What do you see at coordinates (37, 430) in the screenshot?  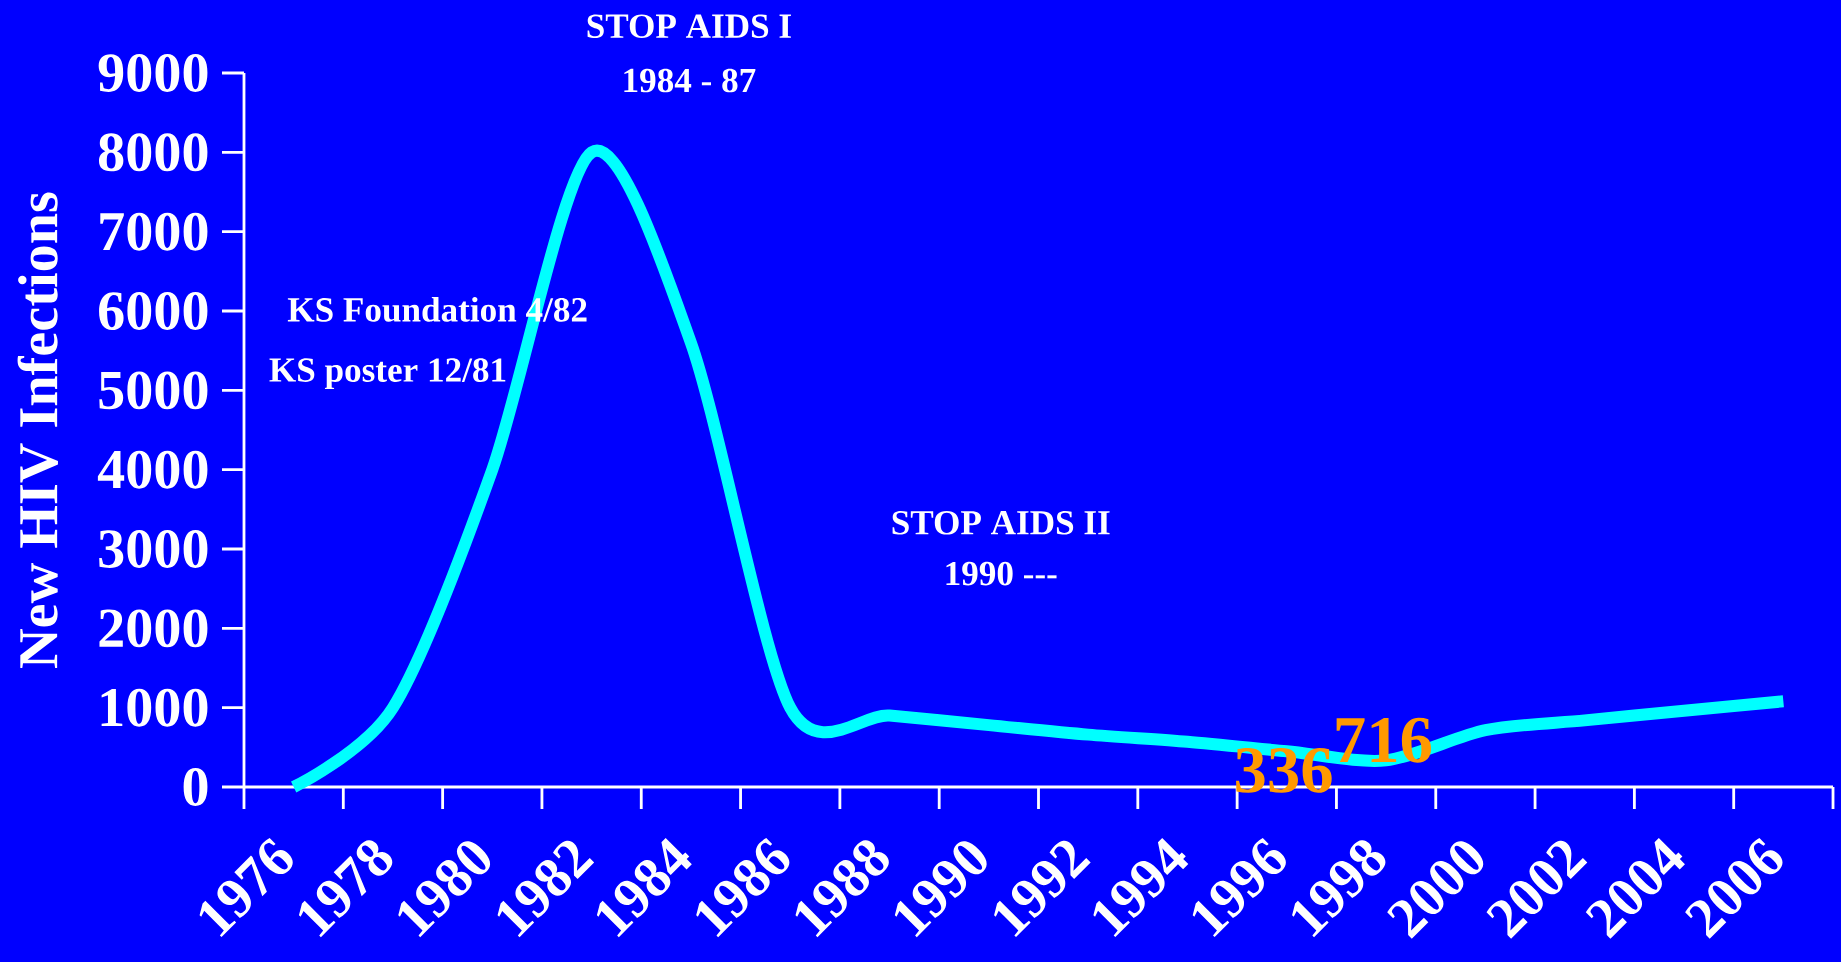 I see `y-axis-title: New HIV Infections` at bounding box center [37, 430].